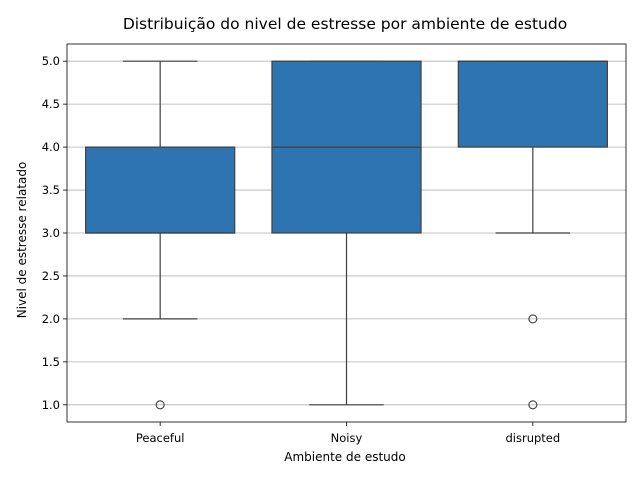 This screenshot has width=640, height=480. I want to click on x-tick-label: disrupted, so click(532, 438).